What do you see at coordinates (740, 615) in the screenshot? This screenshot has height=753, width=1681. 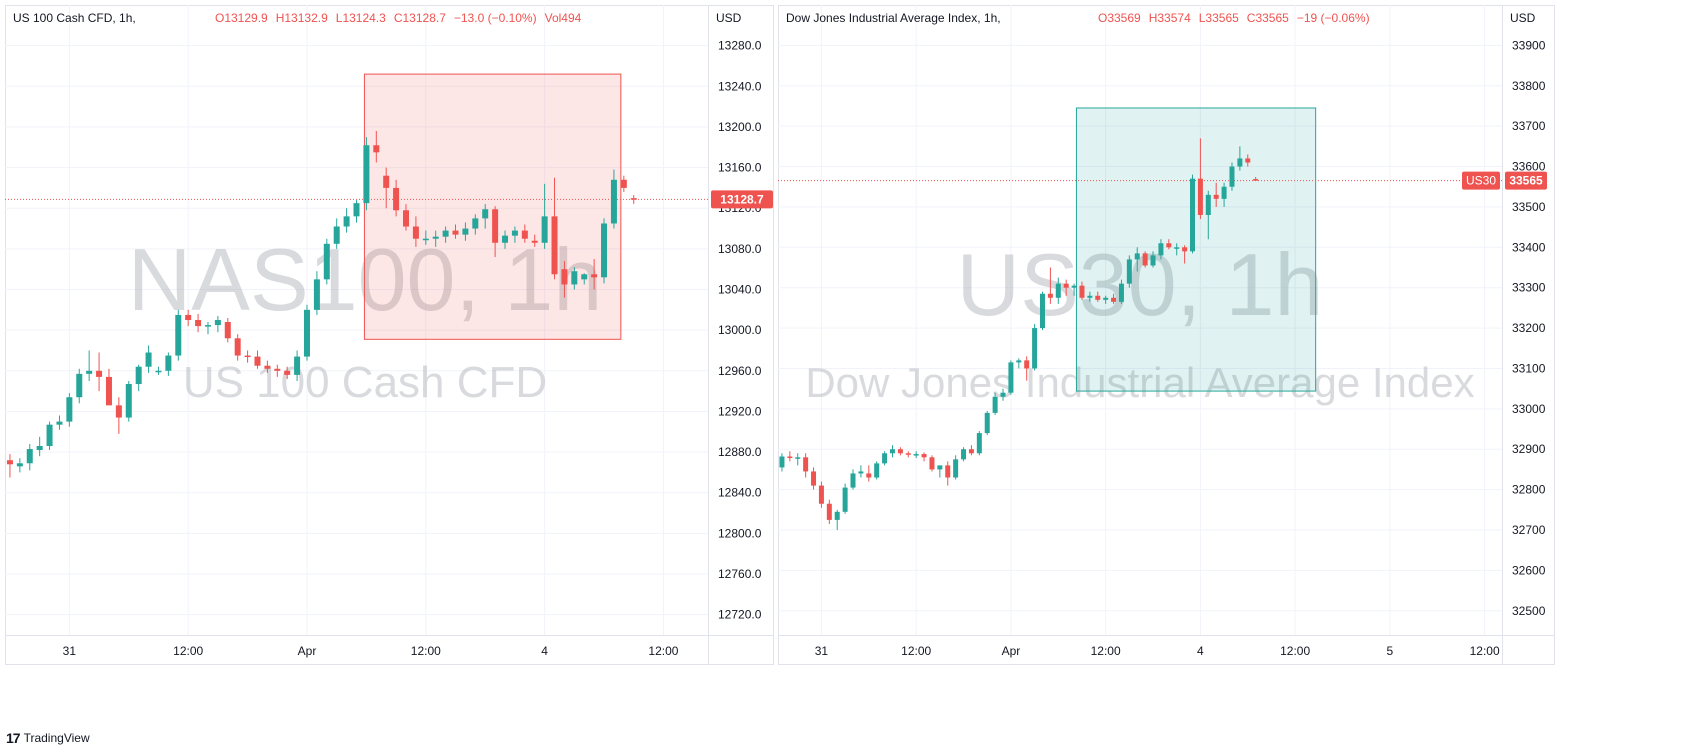 I see `price-tick-label: 12720.0` at bounding box center [740, 615].